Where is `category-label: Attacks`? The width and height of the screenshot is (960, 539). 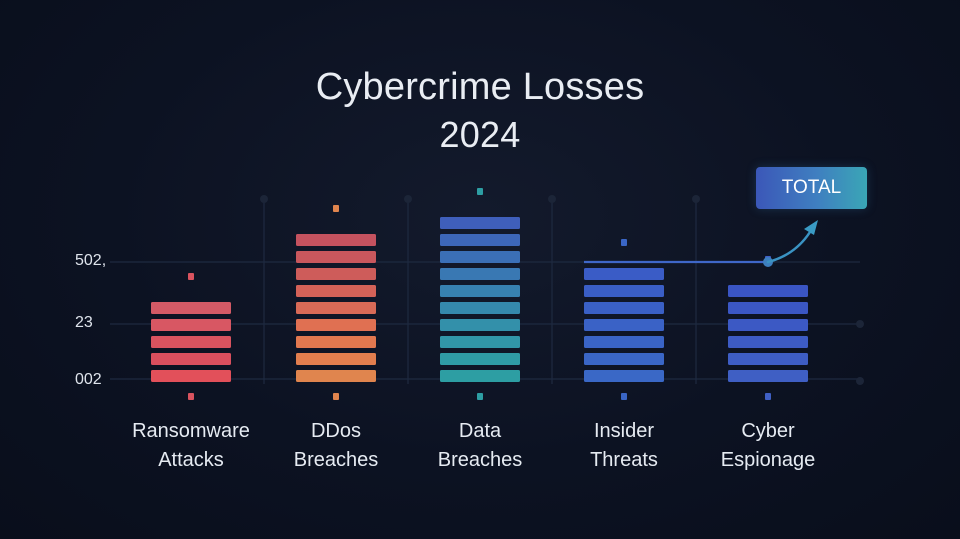
category-label: Attacks is located at coordinates (191, 460).